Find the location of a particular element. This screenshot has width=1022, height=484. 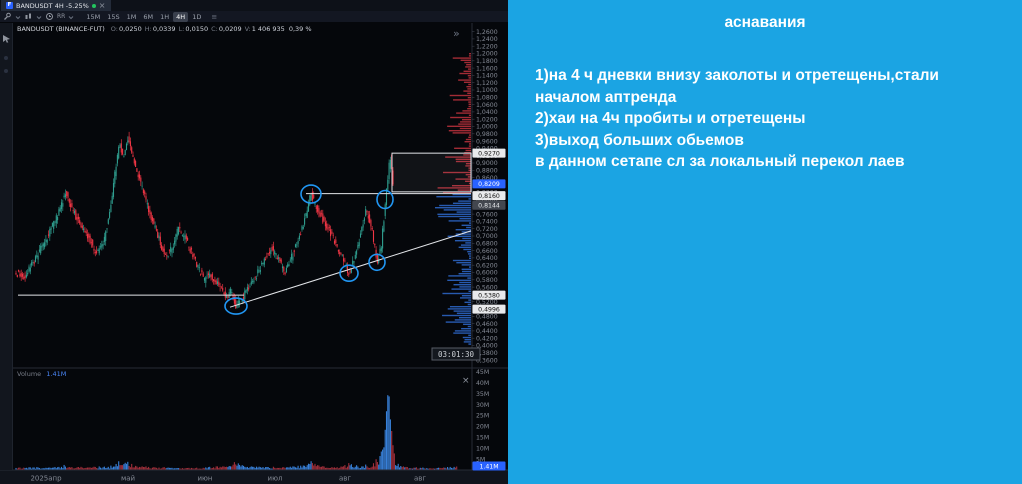

svg-text: 1,0200 is located at coordinates (487, 119).